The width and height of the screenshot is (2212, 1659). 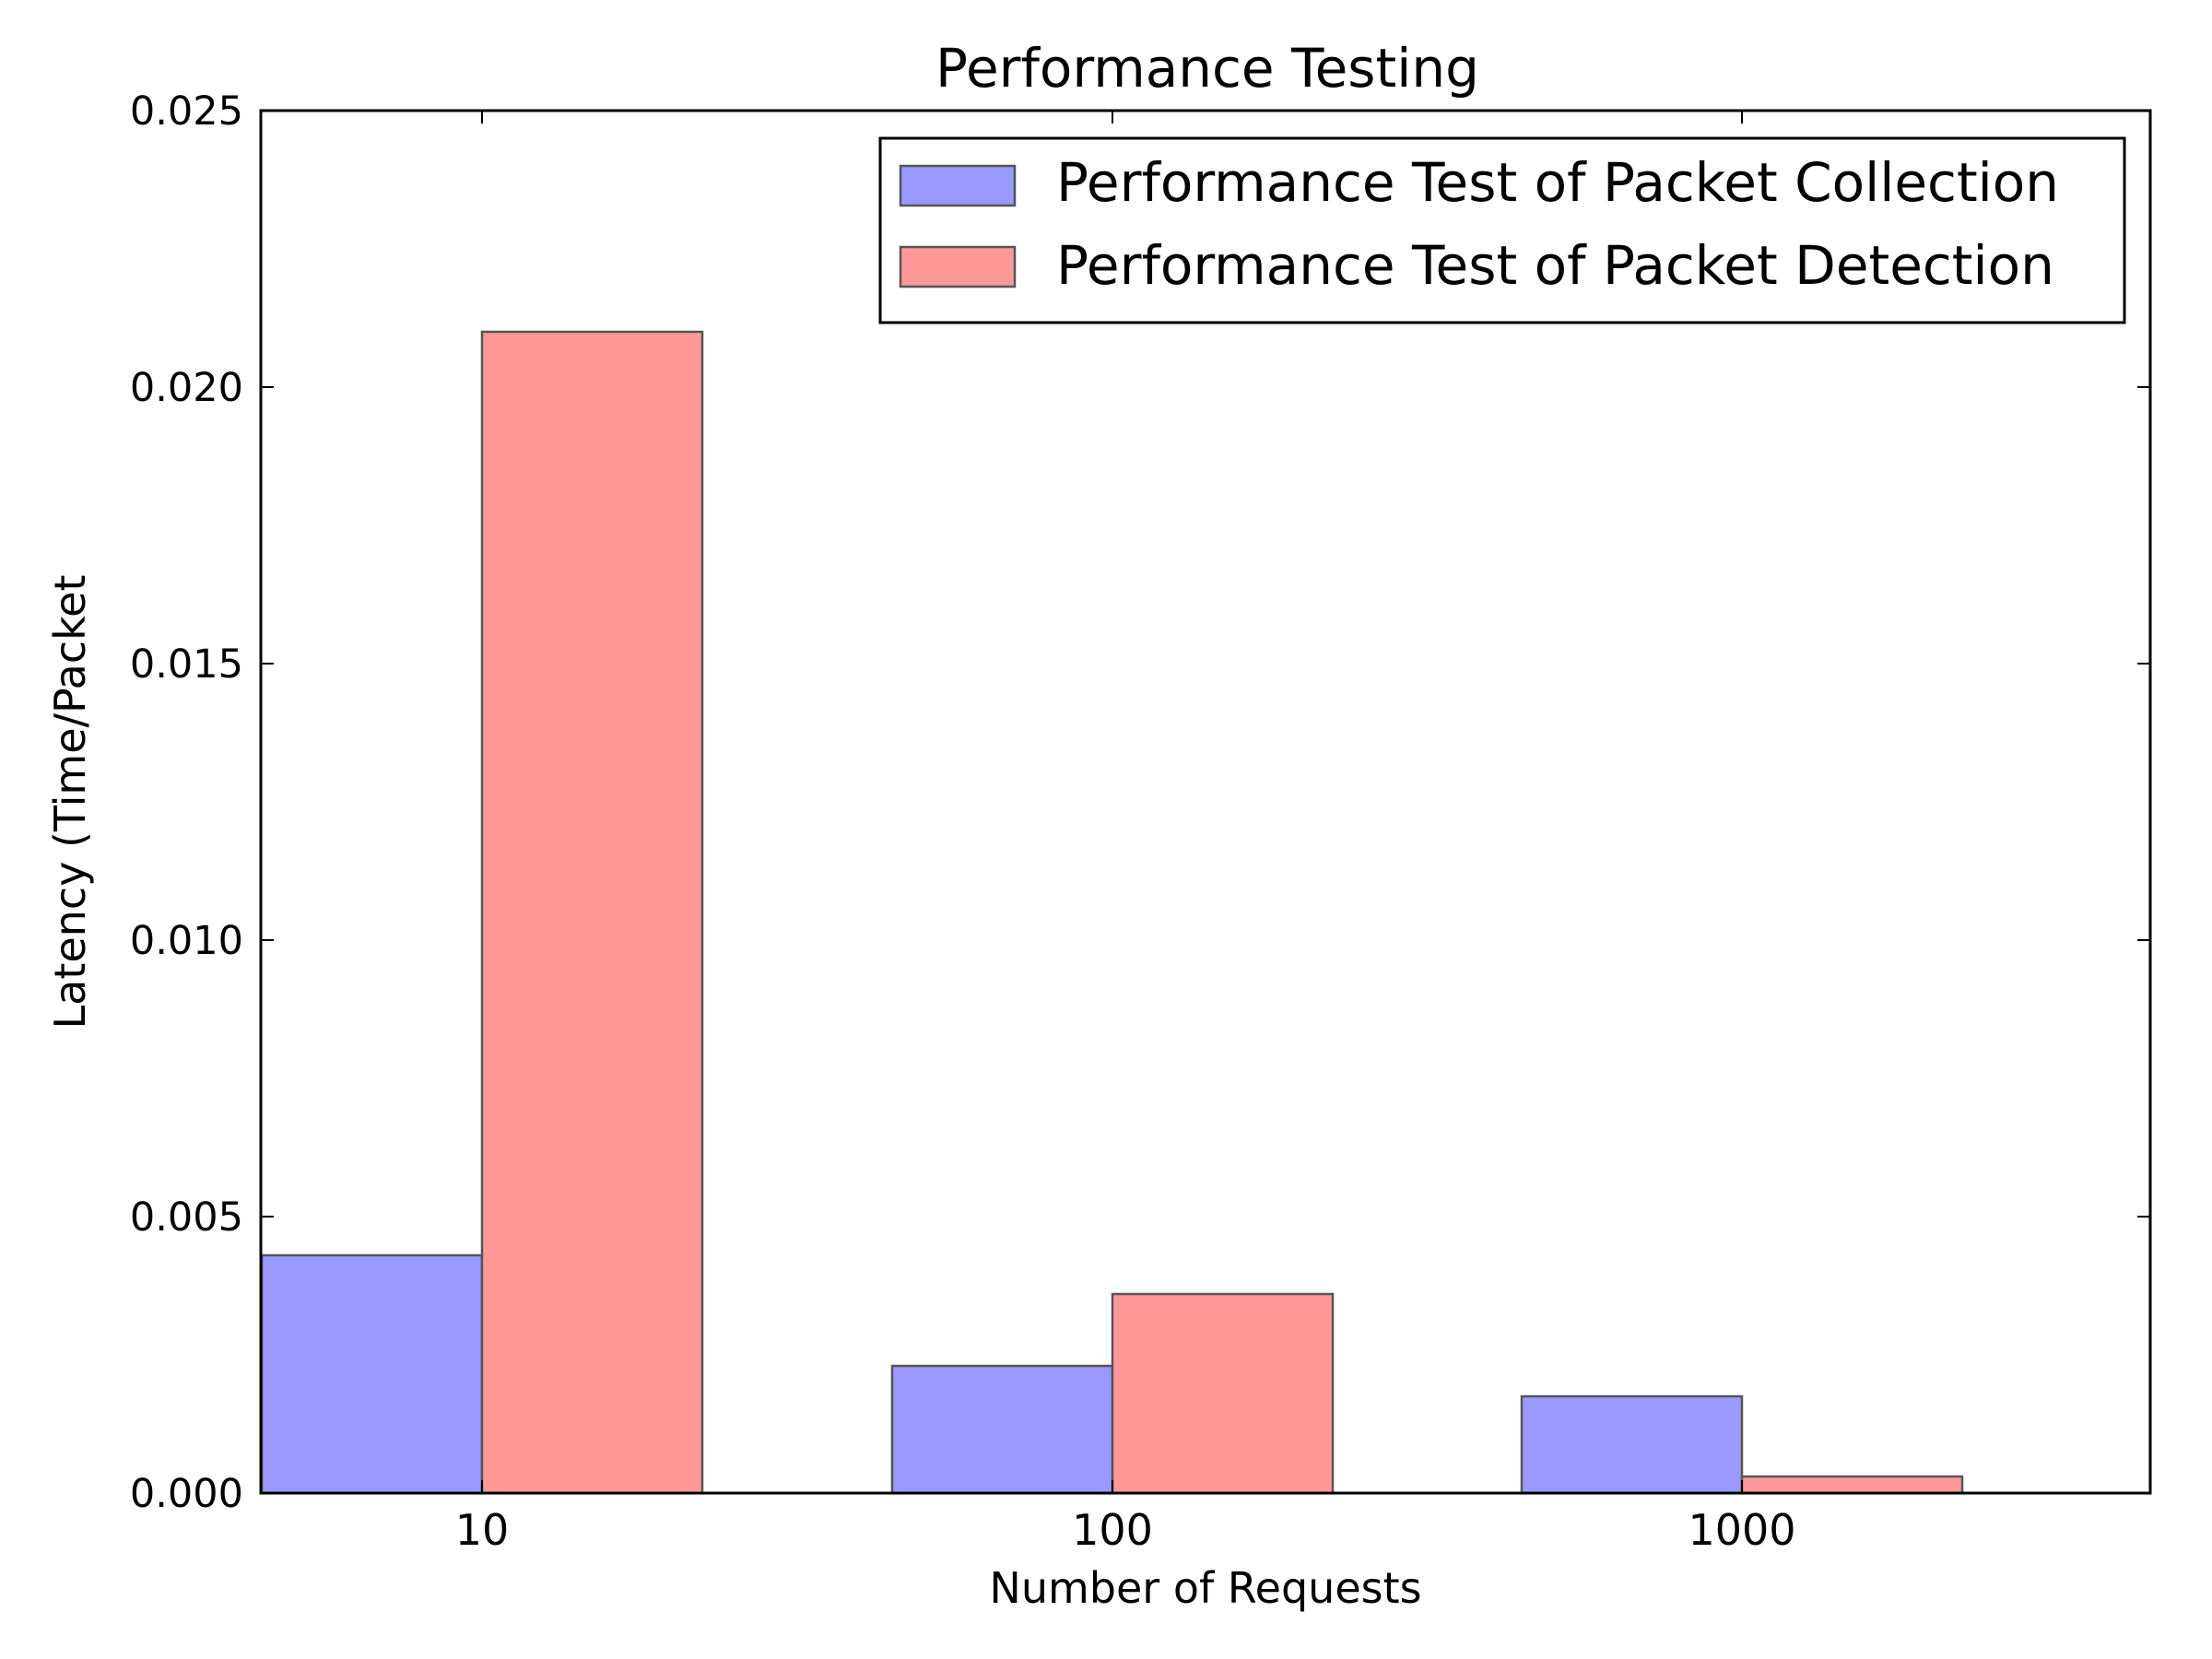 What do you see at coordinates (1205, 1588) in the screenshot?
I see `x-axis-label: Number of Requests` at bounding box center [1205, 1588].